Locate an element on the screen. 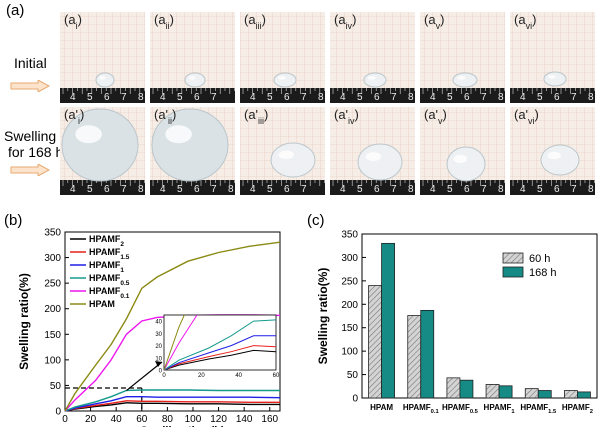 The height and width of the screenshot is (427, 602). x-category-label: HPAM is located at coordinates (381, 407).